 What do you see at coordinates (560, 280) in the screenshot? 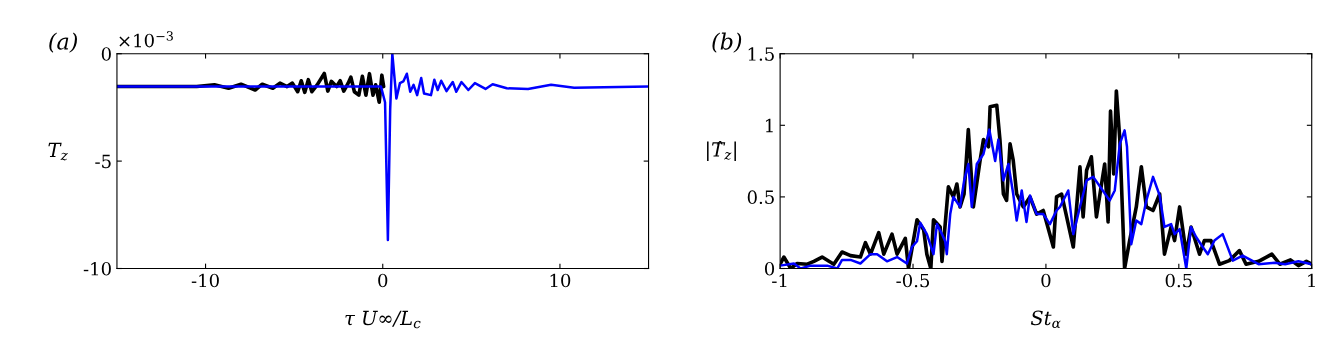
I see `x-tick-label: 10` at bounding box center [560, 280].